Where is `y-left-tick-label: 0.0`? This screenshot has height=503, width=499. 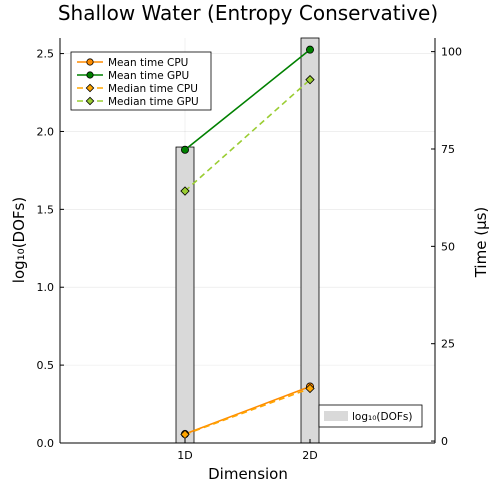 y-left-tick-label: 0.0 is located at coordinates (46, 443).